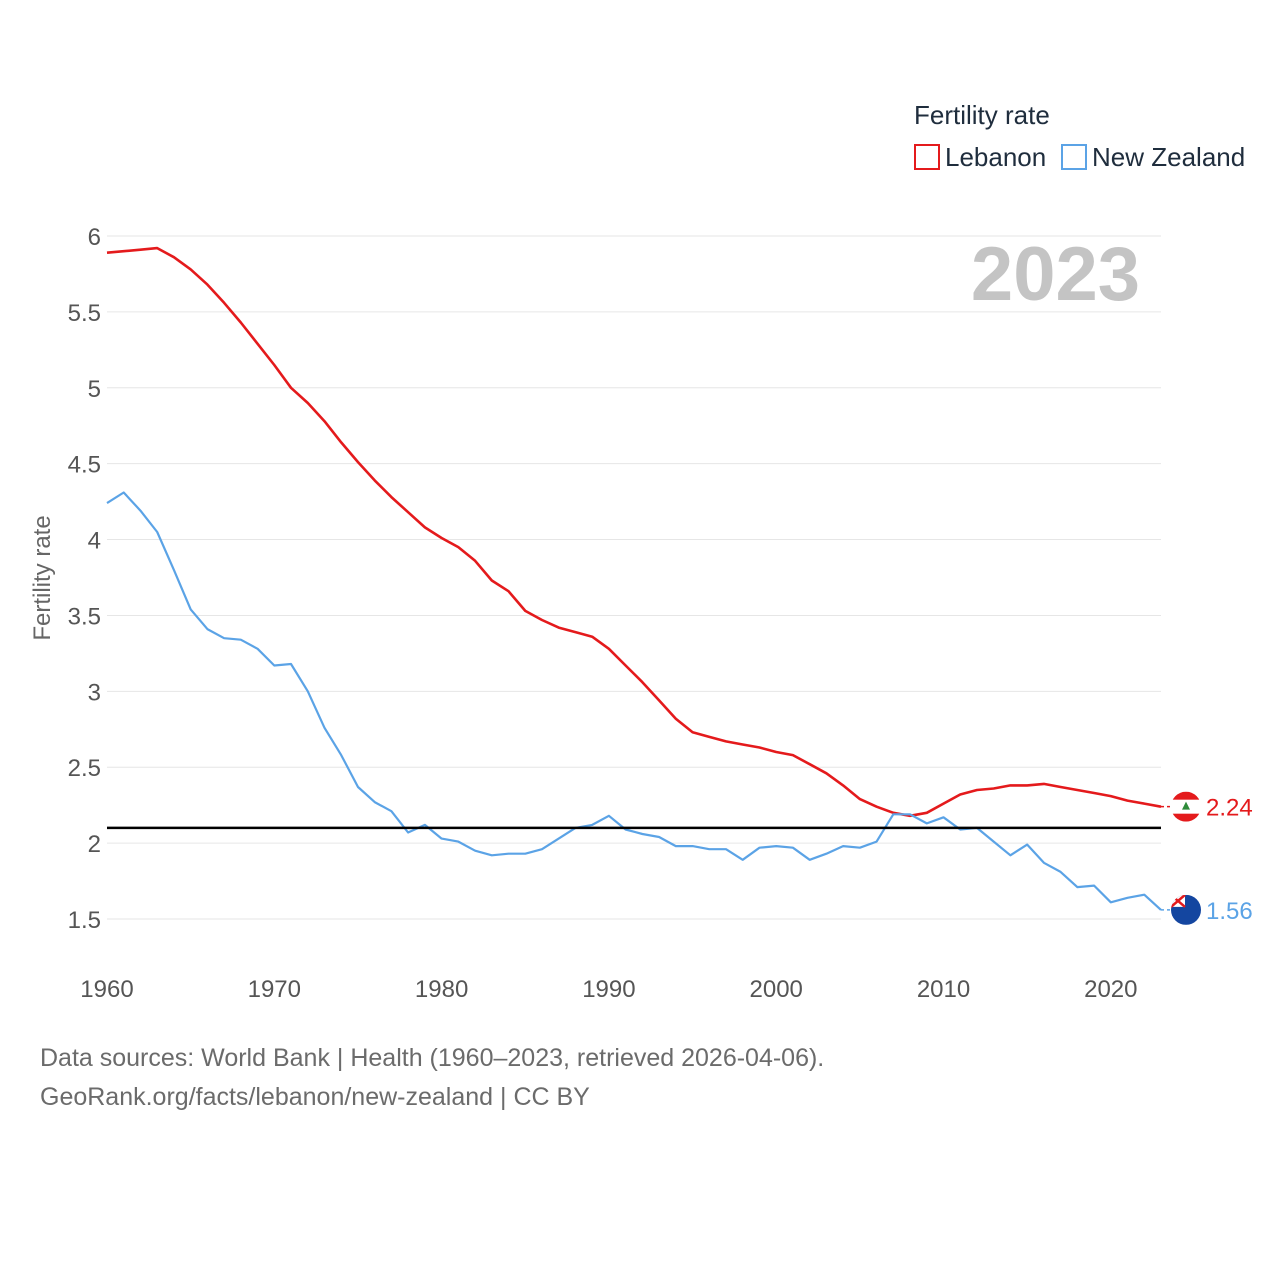  What do you see at coordinates (106, 989) in the screenshot?
I see `x-tick-label: 1960` at bounding box center [106, 989].